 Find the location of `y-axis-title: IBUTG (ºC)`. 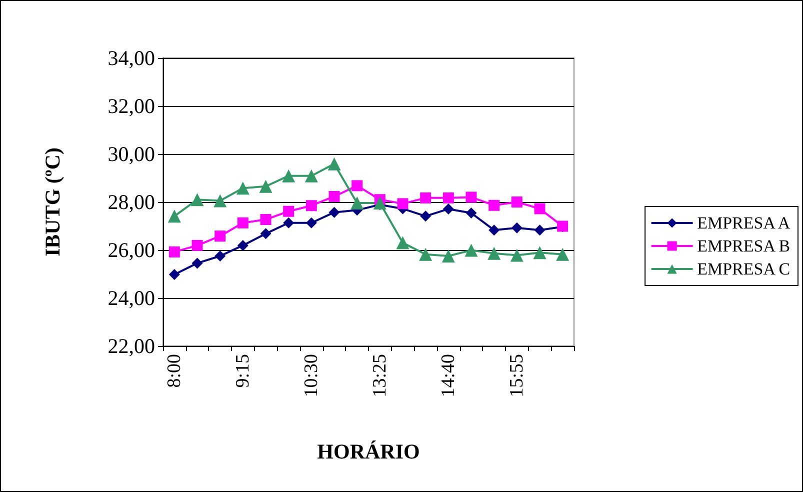

y-axis-title: IBUTG (ºC) is located at coordinates (52, 202).